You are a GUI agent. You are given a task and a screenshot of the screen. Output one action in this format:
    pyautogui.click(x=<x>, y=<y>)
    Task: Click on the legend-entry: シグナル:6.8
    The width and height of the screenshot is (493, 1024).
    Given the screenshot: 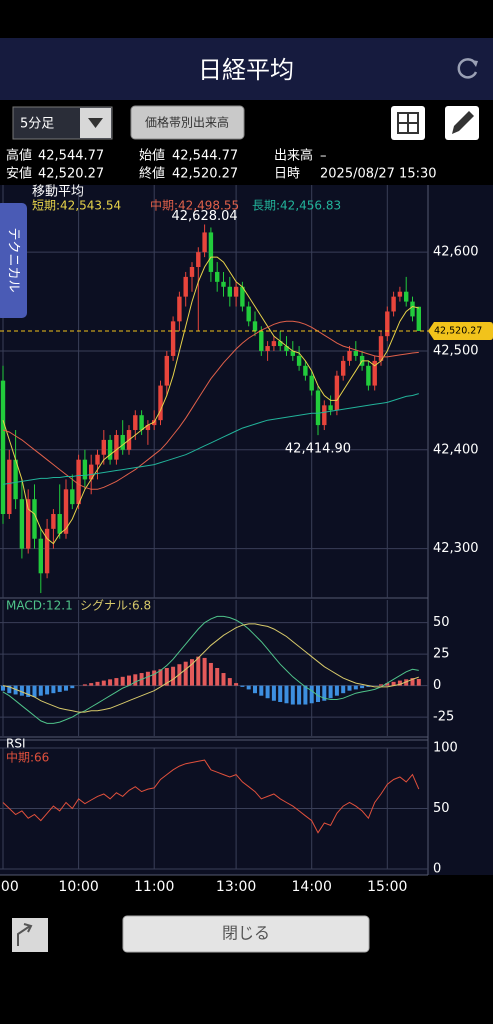 What is the action you would take?
    pyautogui.click(x=115, y=606)
    